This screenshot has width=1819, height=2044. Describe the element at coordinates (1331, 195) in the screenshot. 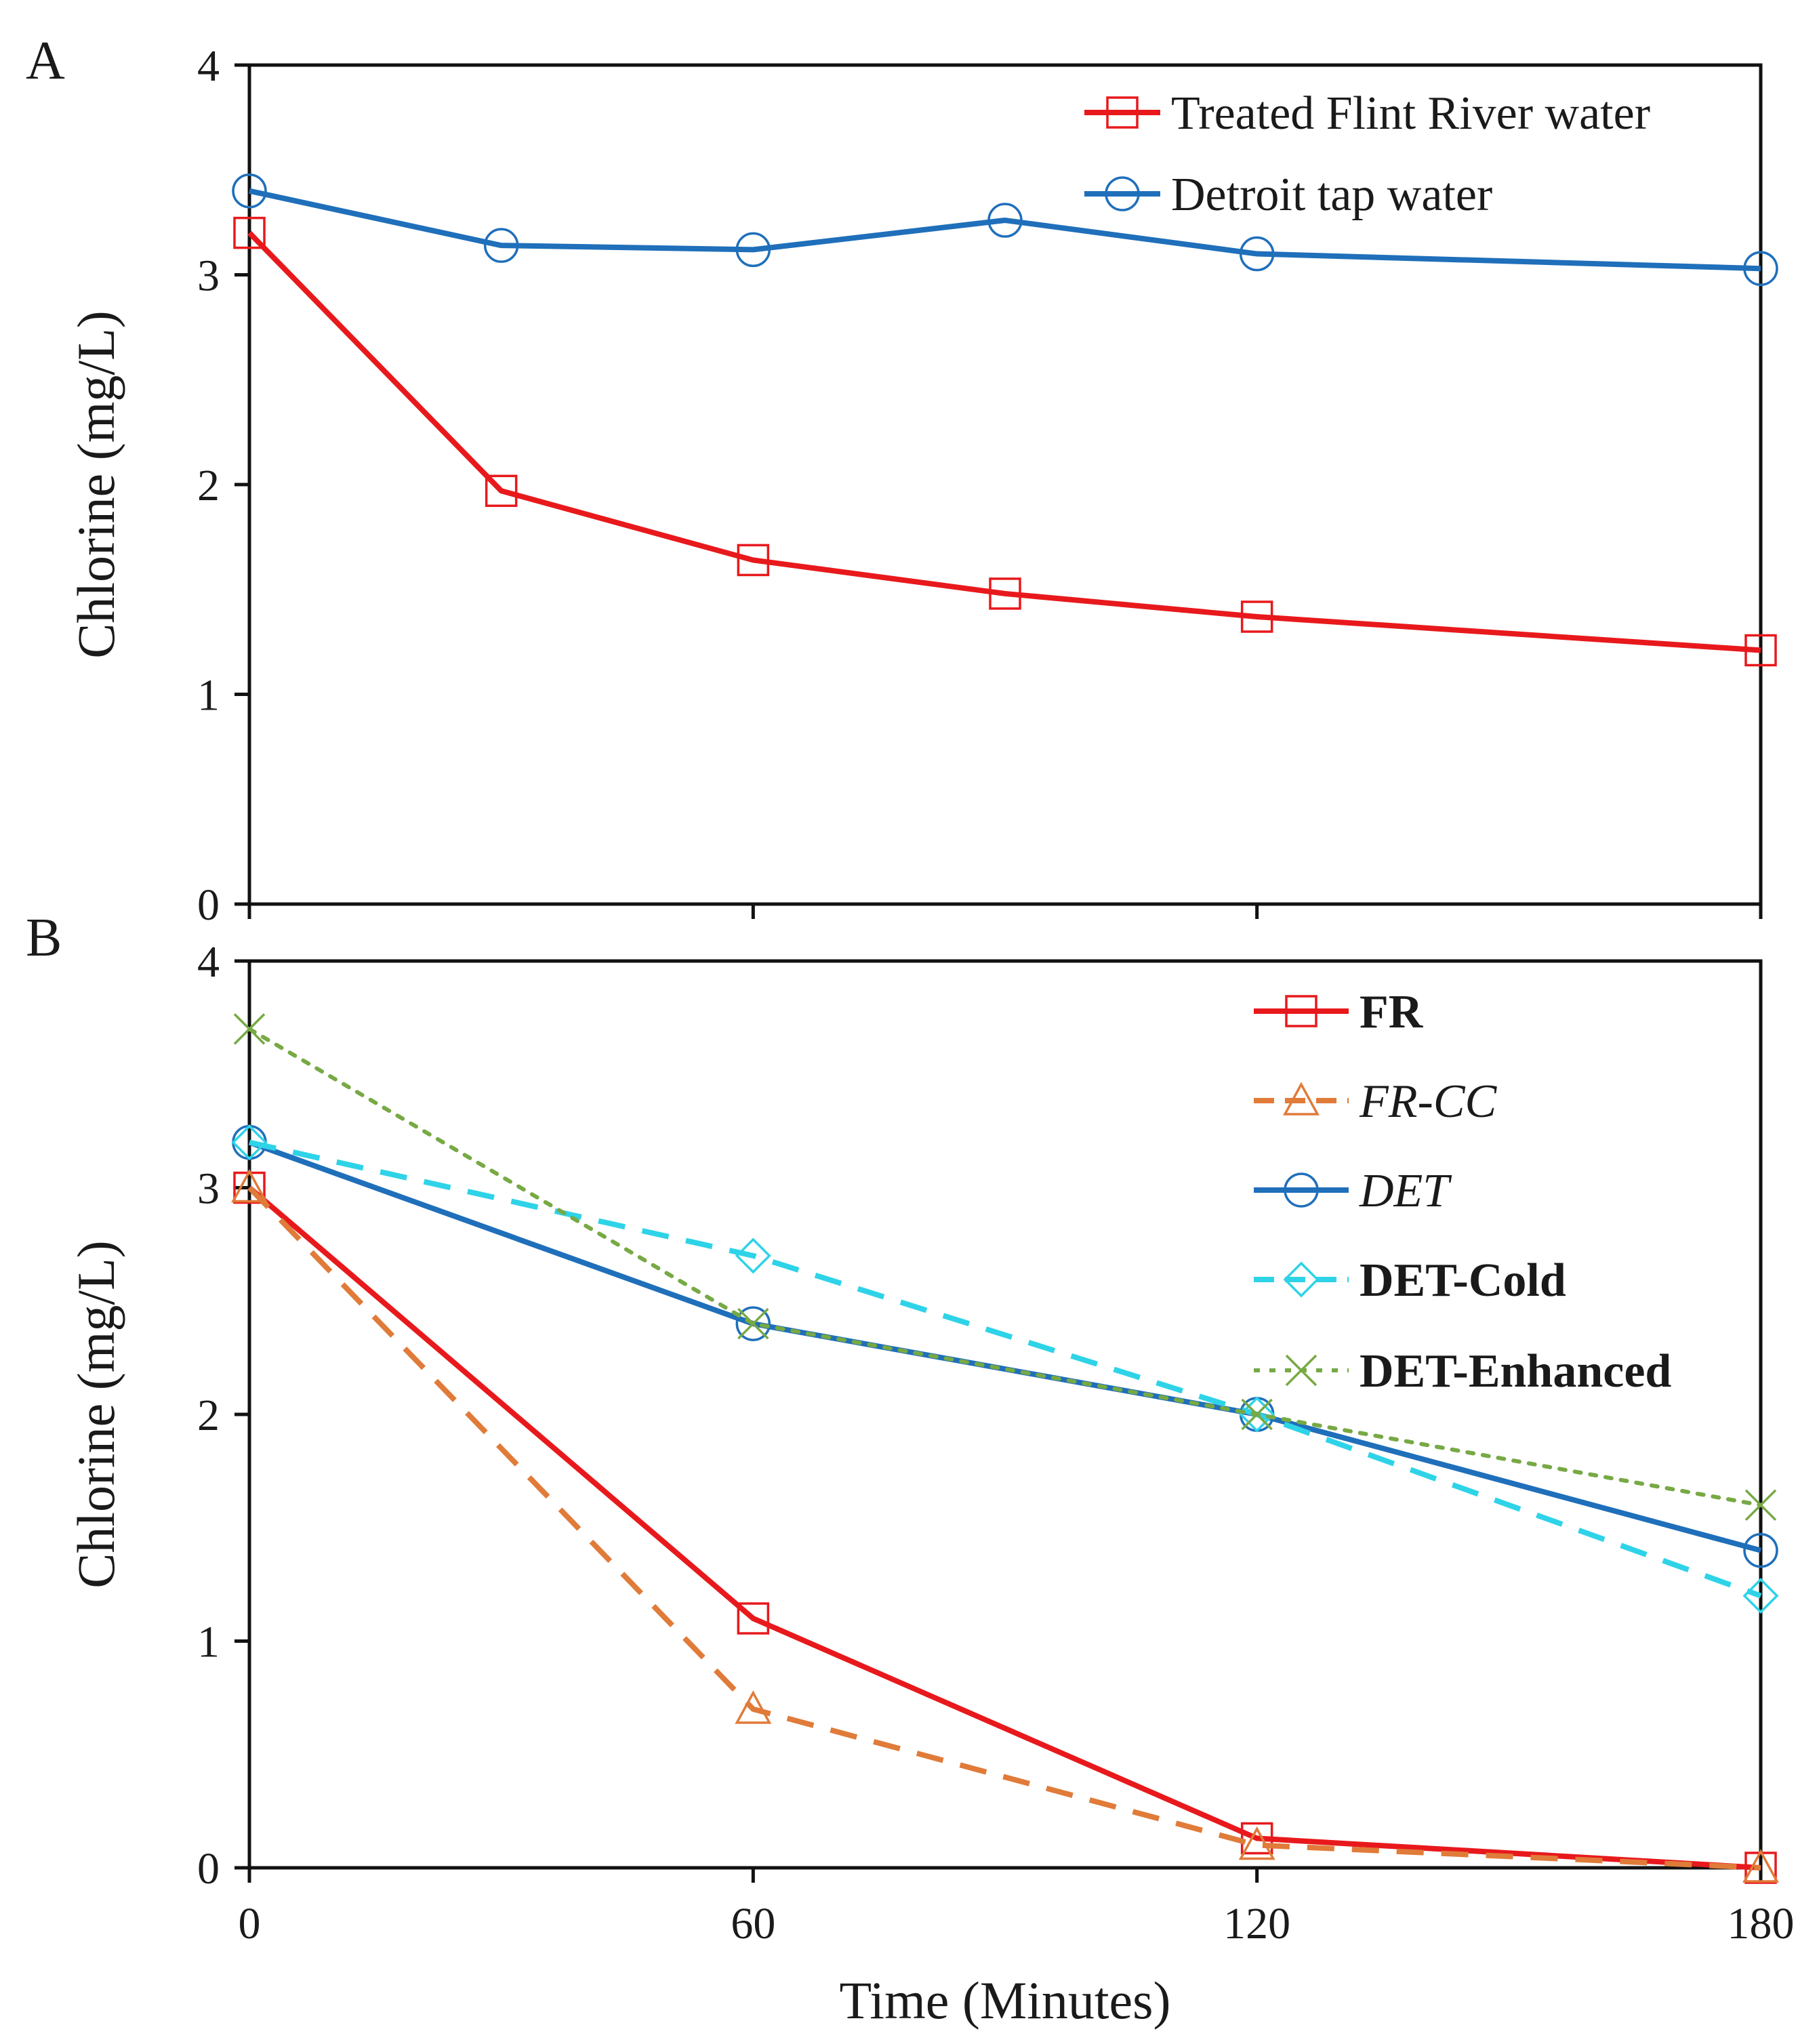

I see `legend-label: Detroit tap water` at that location.